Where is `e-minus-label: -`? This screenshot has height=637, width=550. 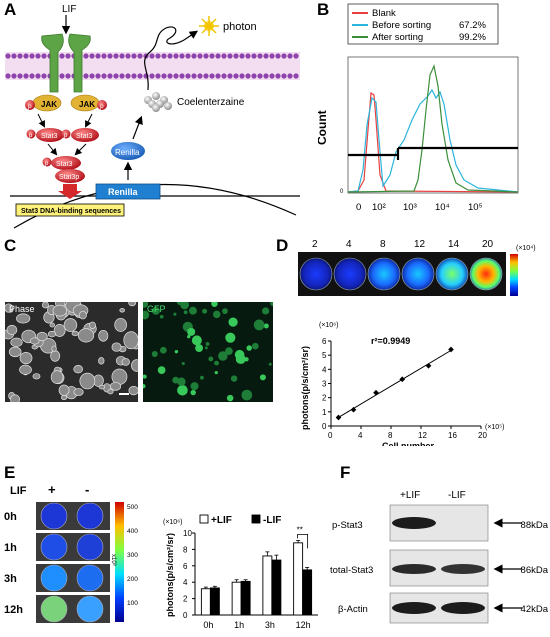 e-minus-label: - is located at coordinates (87, 489).